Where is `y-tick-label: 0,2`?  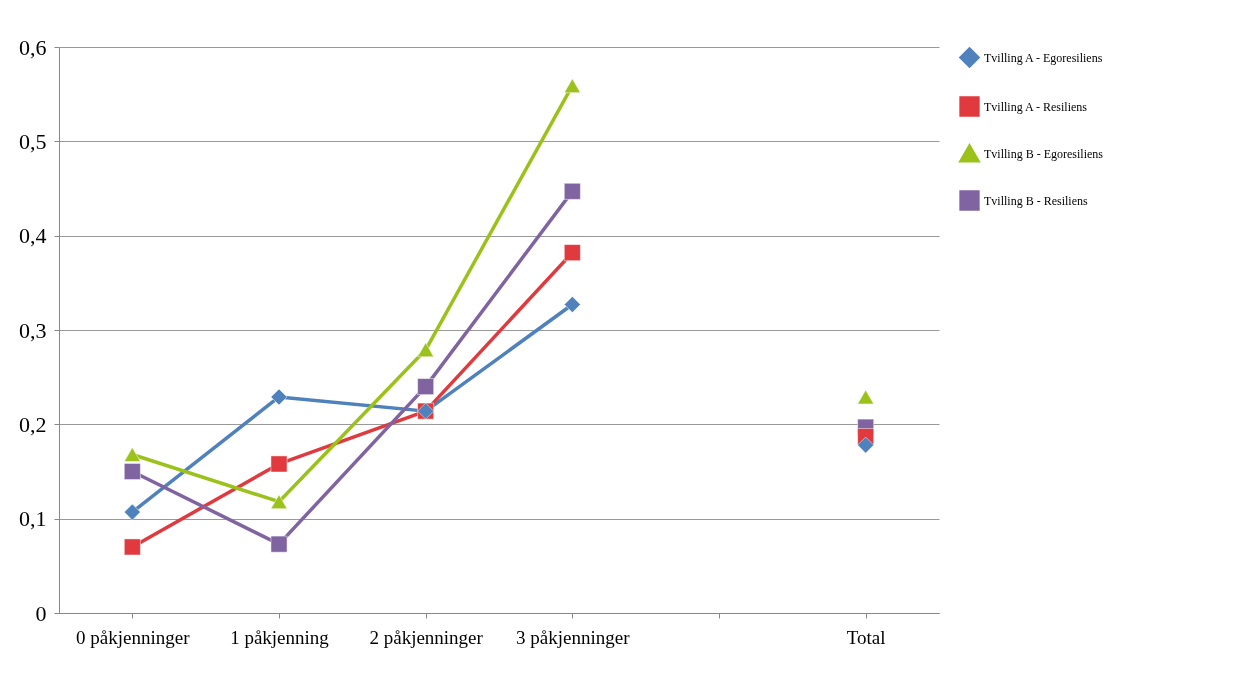 y-tick-label: 0,2 is located at coordinates (33, 424).